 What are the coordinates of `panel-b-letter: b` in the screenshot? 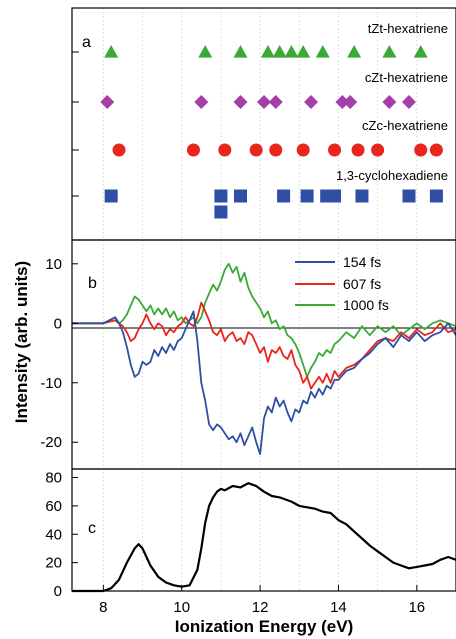 It's located at (92, 283).